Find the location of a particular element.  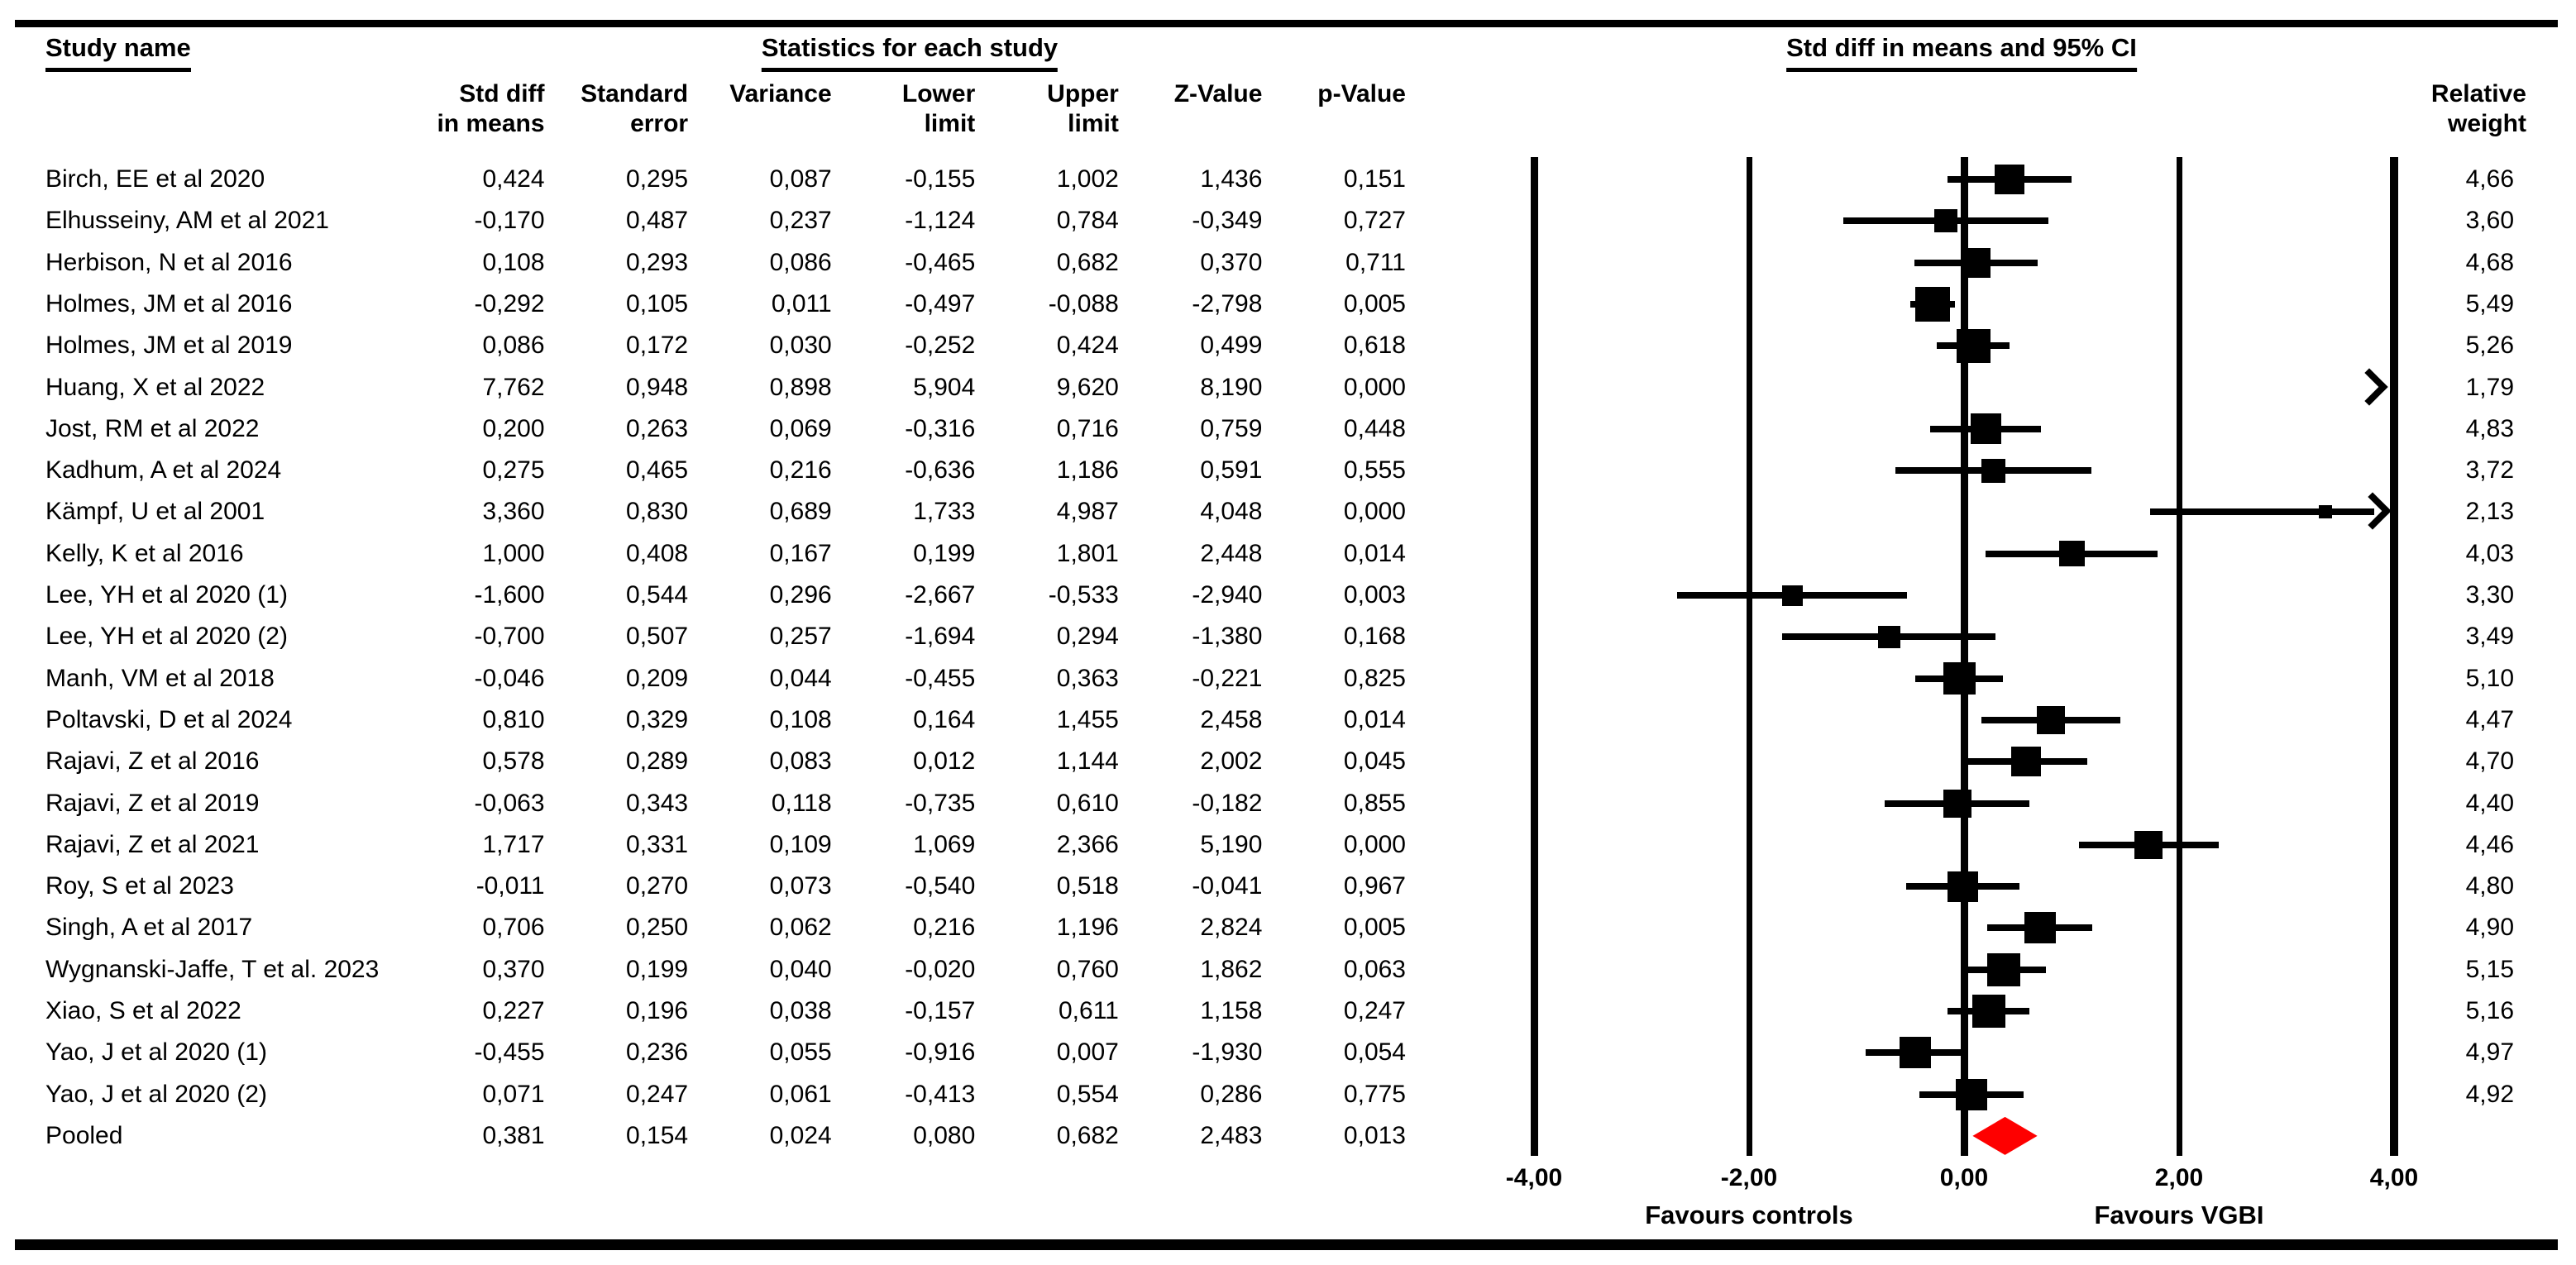

study-name-cell: Rajavi, Z et al 2021 is located at coordinates (152, 844).